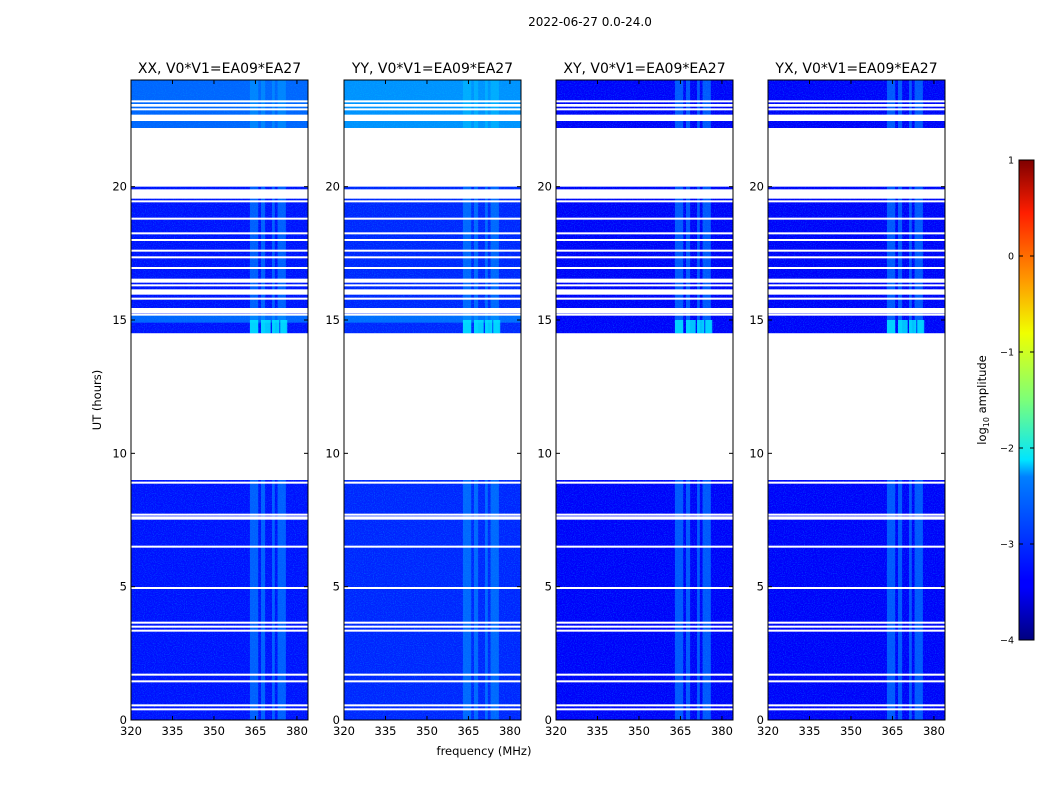 The height and width of the screenshot is (800, 1050). Describe the element at coordinates (1011, 161) in the screenshot. I see `colorbar-tick-label: 1` at that location.